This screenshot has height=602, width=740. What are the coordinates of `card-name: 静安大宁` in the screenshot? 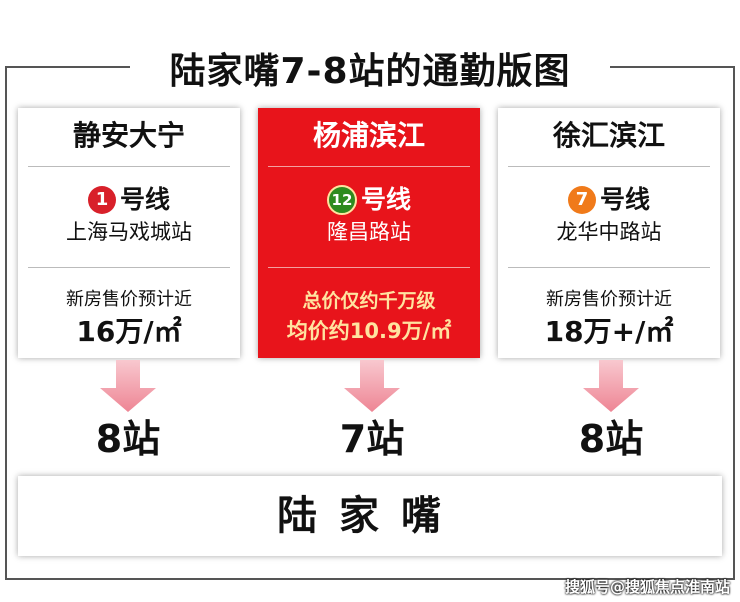 It's located at (128, 135).